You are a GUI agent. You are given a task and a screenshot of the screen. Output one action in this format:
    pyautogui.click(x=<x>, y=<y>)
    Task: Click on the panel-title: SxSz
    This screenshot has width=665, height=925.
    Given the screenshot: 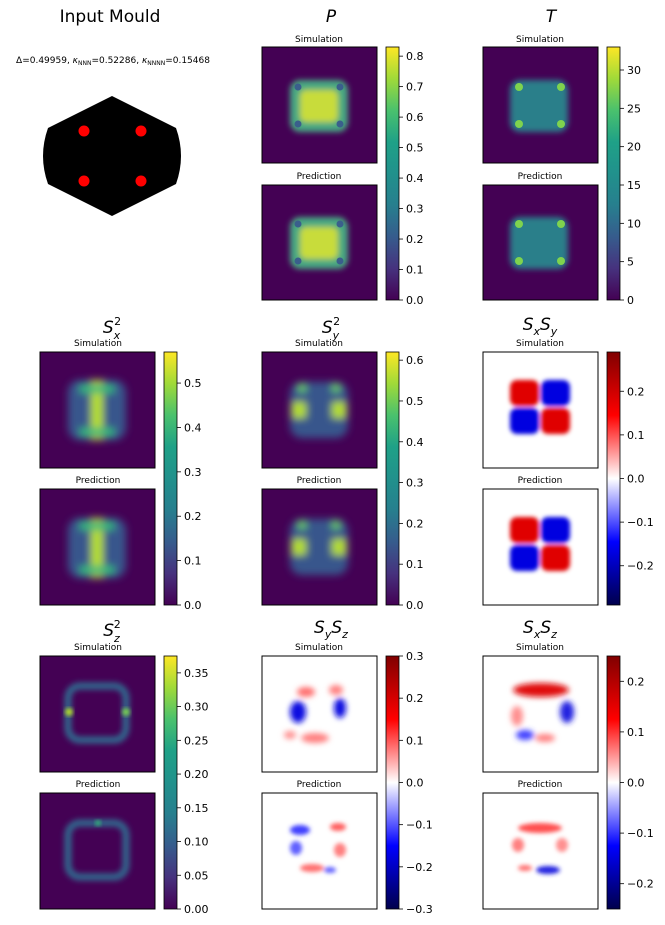 What is the action you would take?
    pyautogui.click(x=540, y=629)
    